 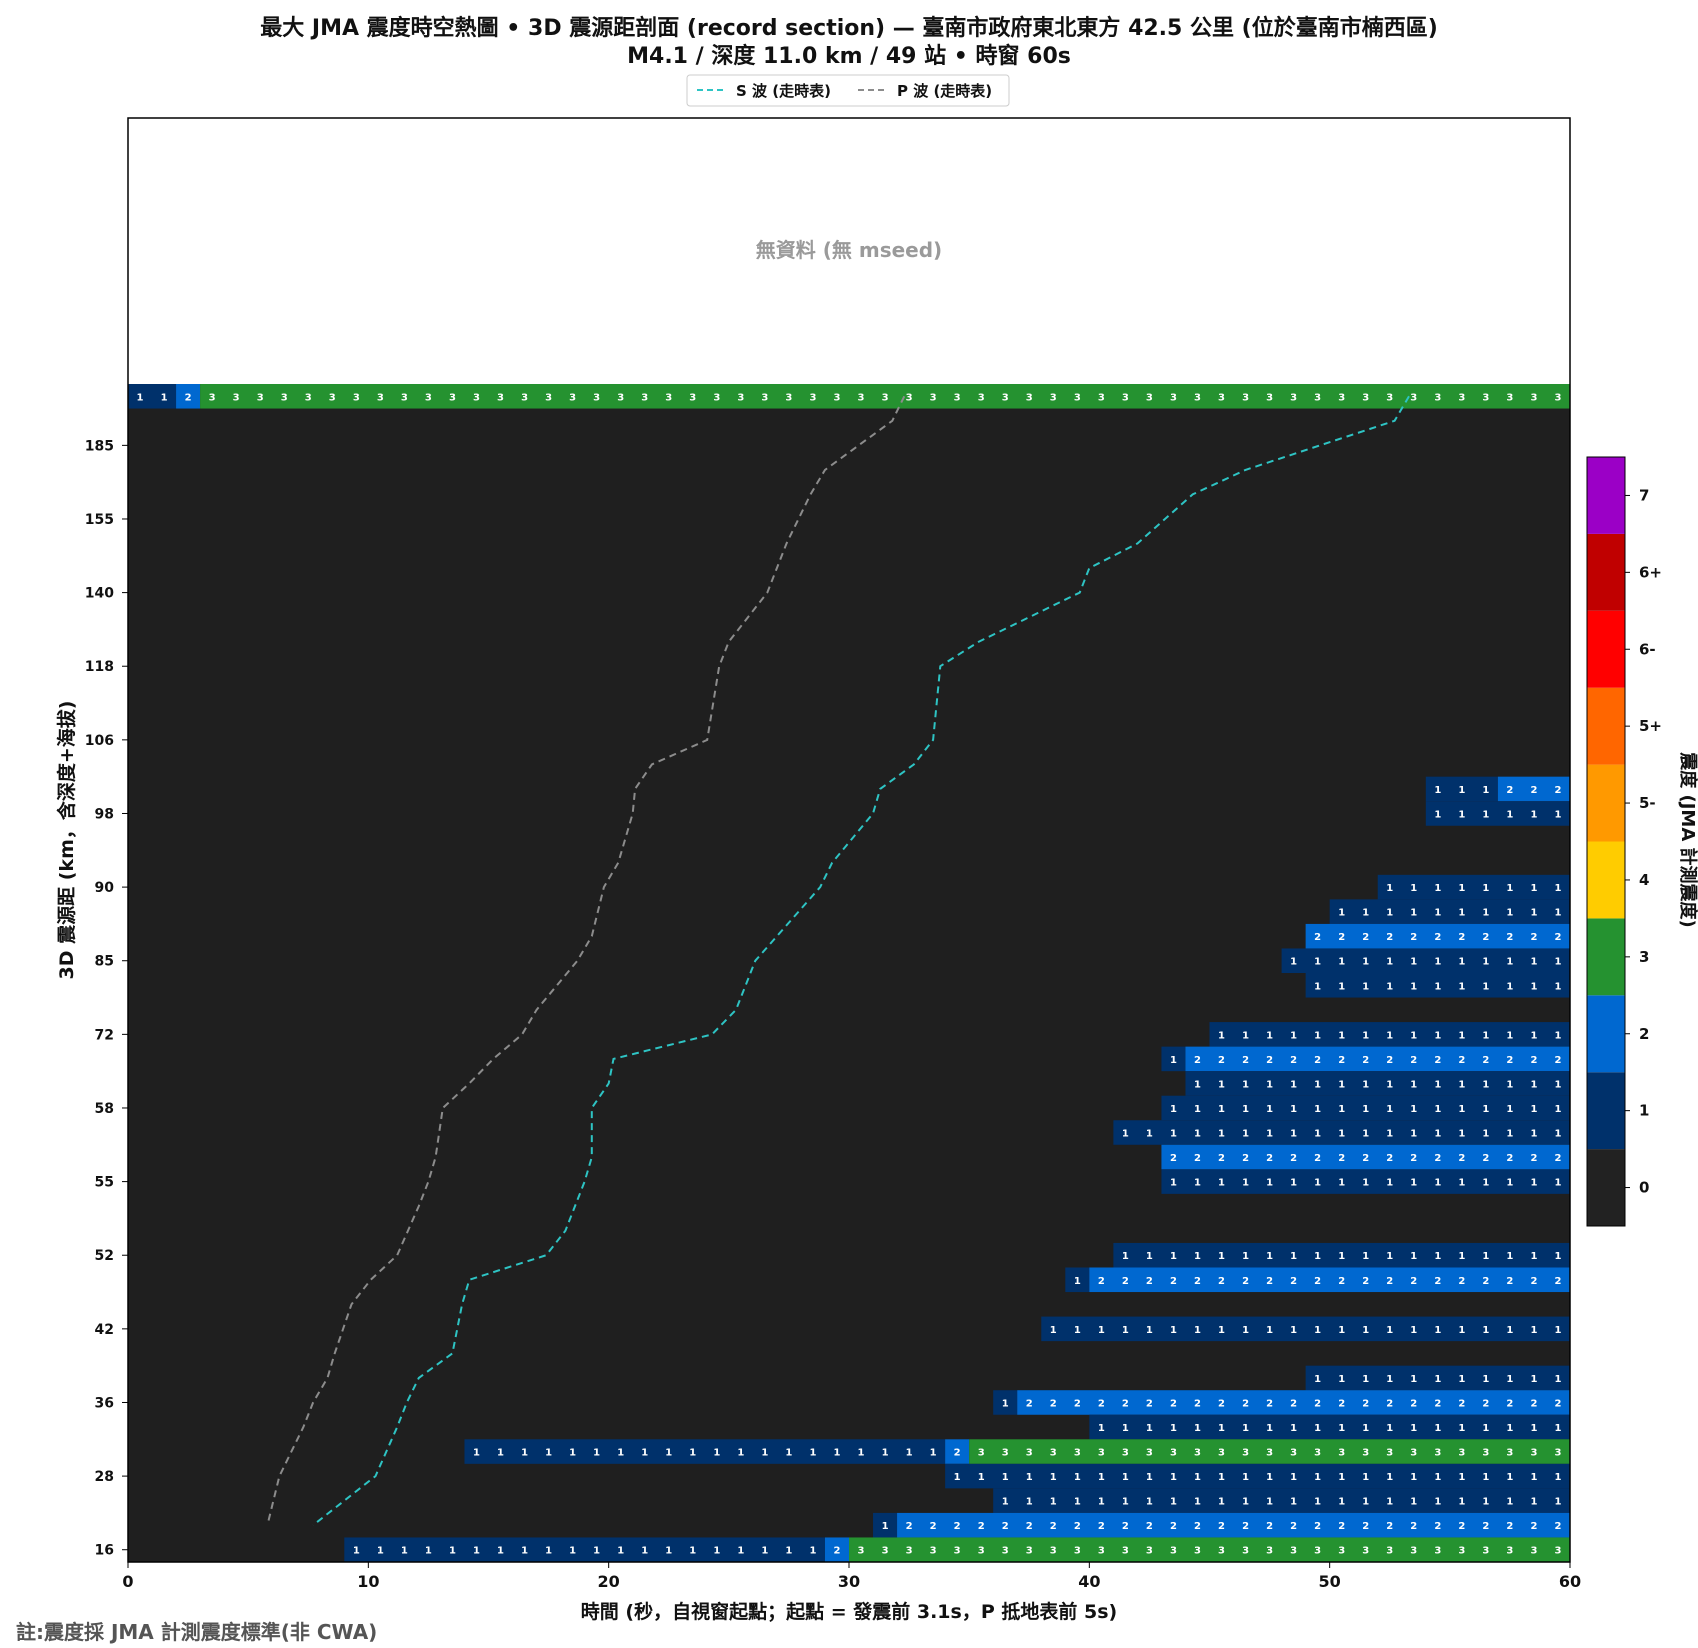 I want to click on y-tick-label: 58, so click(x=104, y=1109).